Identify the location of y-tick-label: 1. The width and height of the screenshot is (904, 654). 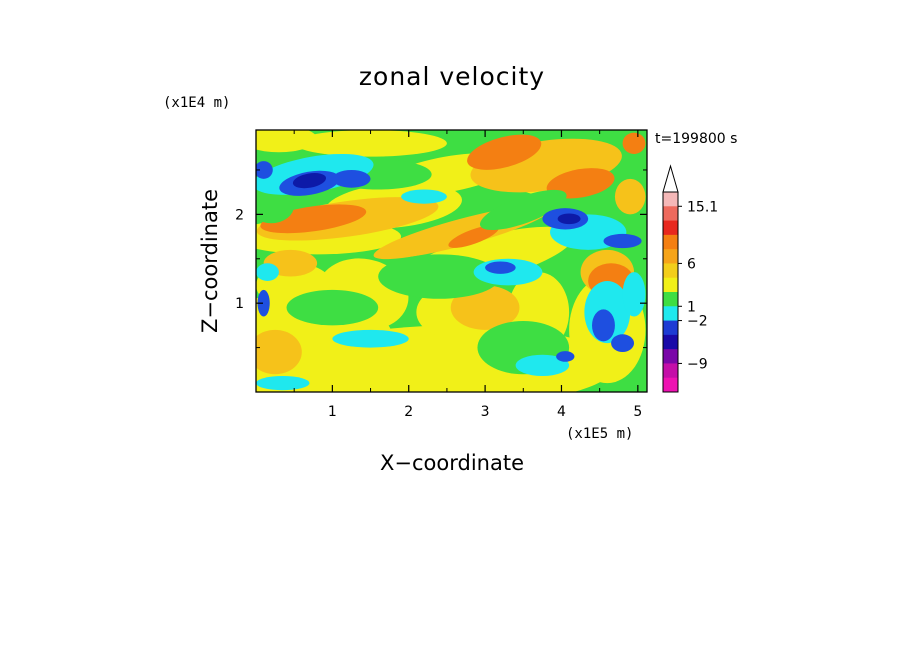
(239, 304).